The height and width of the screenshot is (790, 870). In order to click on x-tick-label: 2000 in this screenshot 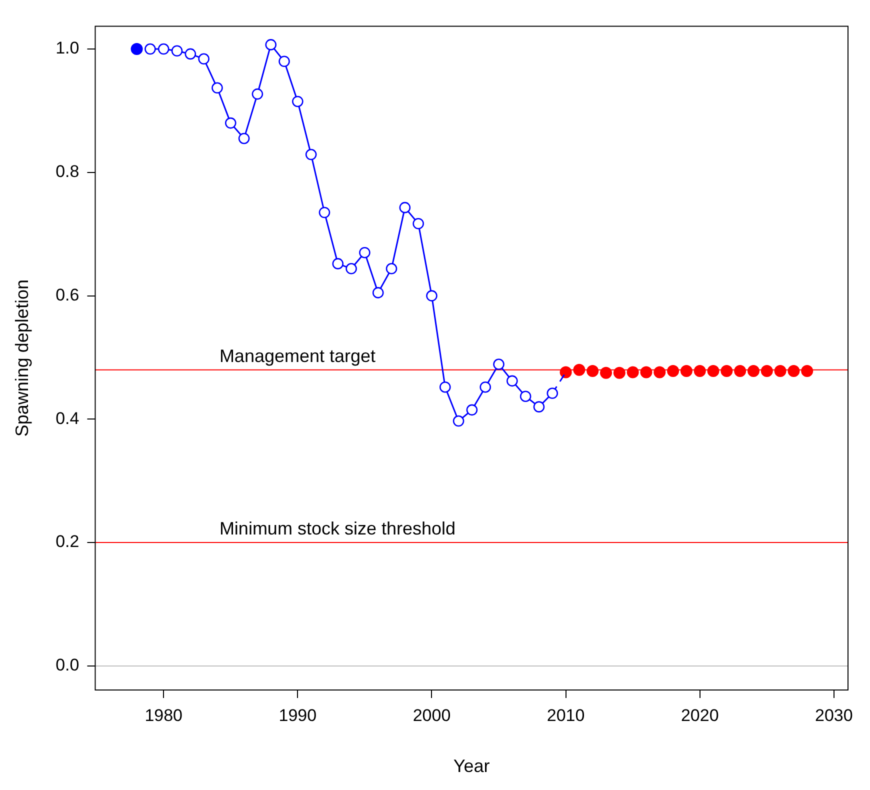, I will do `click(431, 715)`.